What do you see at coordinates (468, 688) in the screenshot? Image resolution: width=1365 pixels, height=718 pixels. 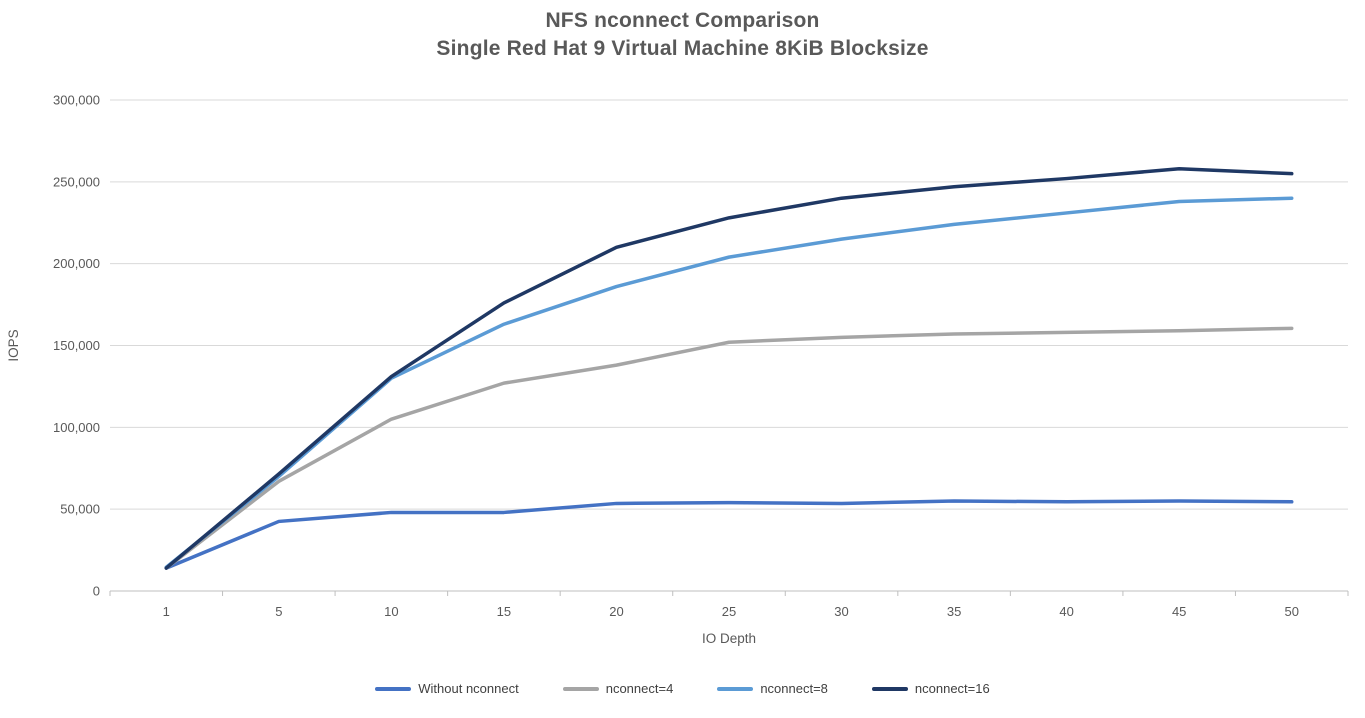 I see `legend-label: Without nconnect` at bounding box center [468, 688].